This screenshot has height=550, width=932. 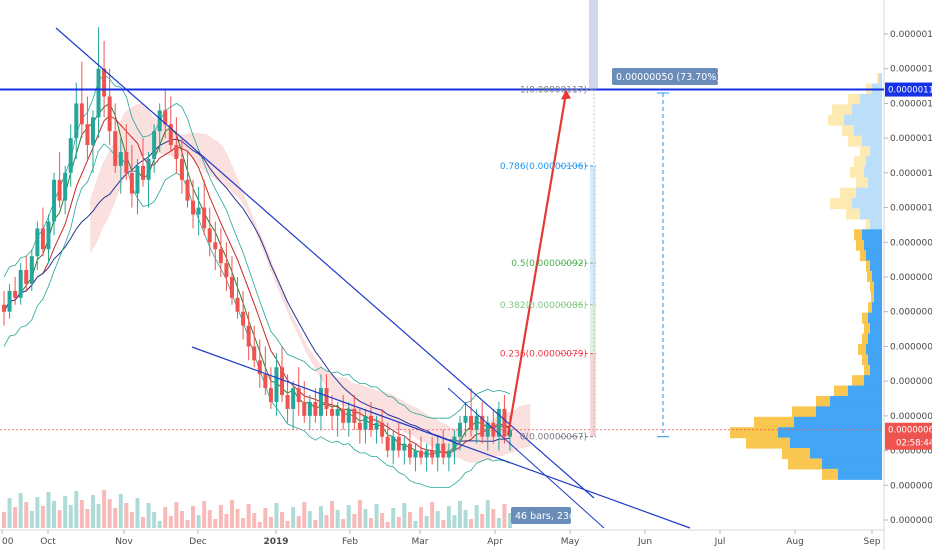 What do you see at coordinates (8, 542) in the screenshot?
I see `time-tick-label: 00` at bounding box center [8, 542].